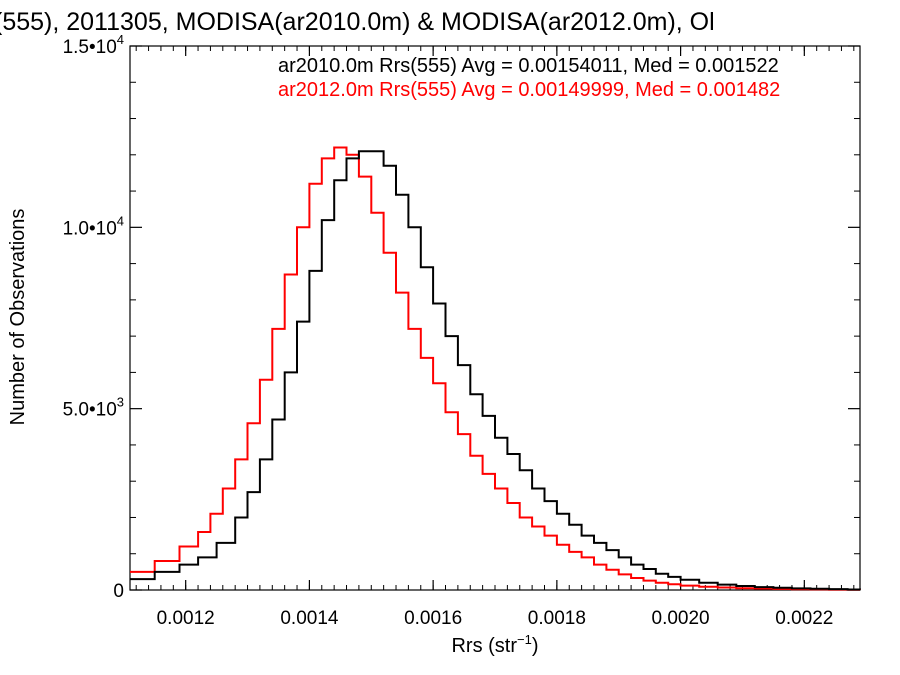 This screenshot has height=675, width=900. What do you see at coordinates (557, 618) in the screenshot?
I see `x-tick-label: 0.0018` at bounding box center [557, 618].